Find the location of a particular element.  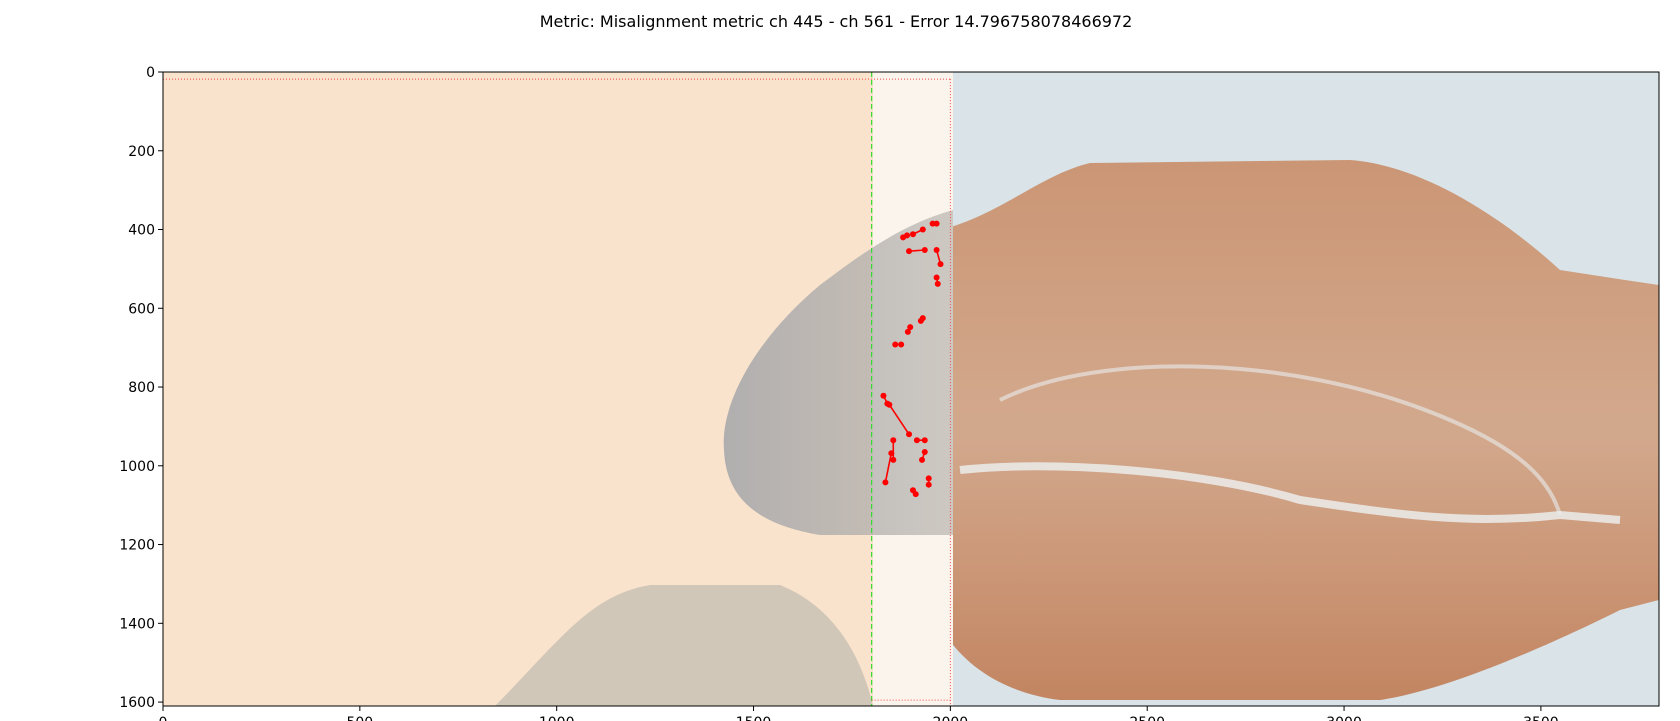

x-axis: 0 500 1000 1500 2000 2500 3000 3500 is located at coordinates (859, 713).